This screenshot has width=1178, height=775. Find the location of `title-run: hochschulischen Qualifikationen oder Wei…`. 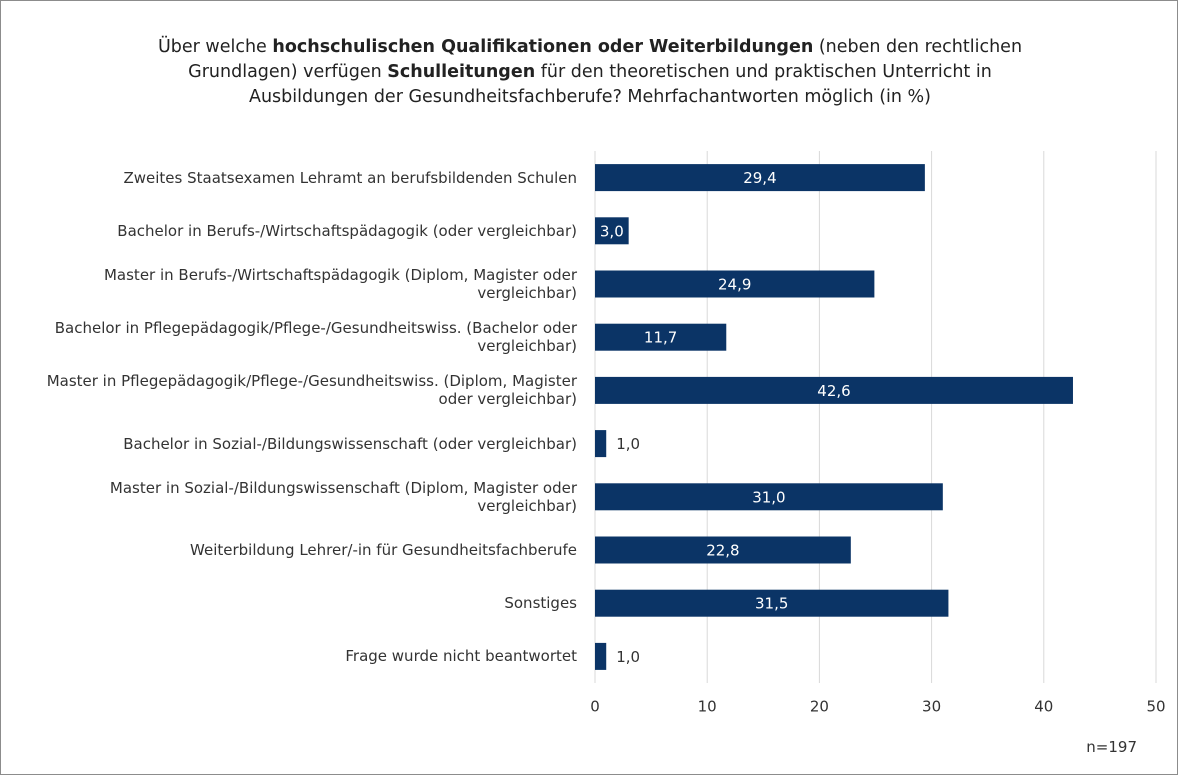

title-run: hochschulischen Qualifikationen oder Wei… is located at coordinates (543, 47).